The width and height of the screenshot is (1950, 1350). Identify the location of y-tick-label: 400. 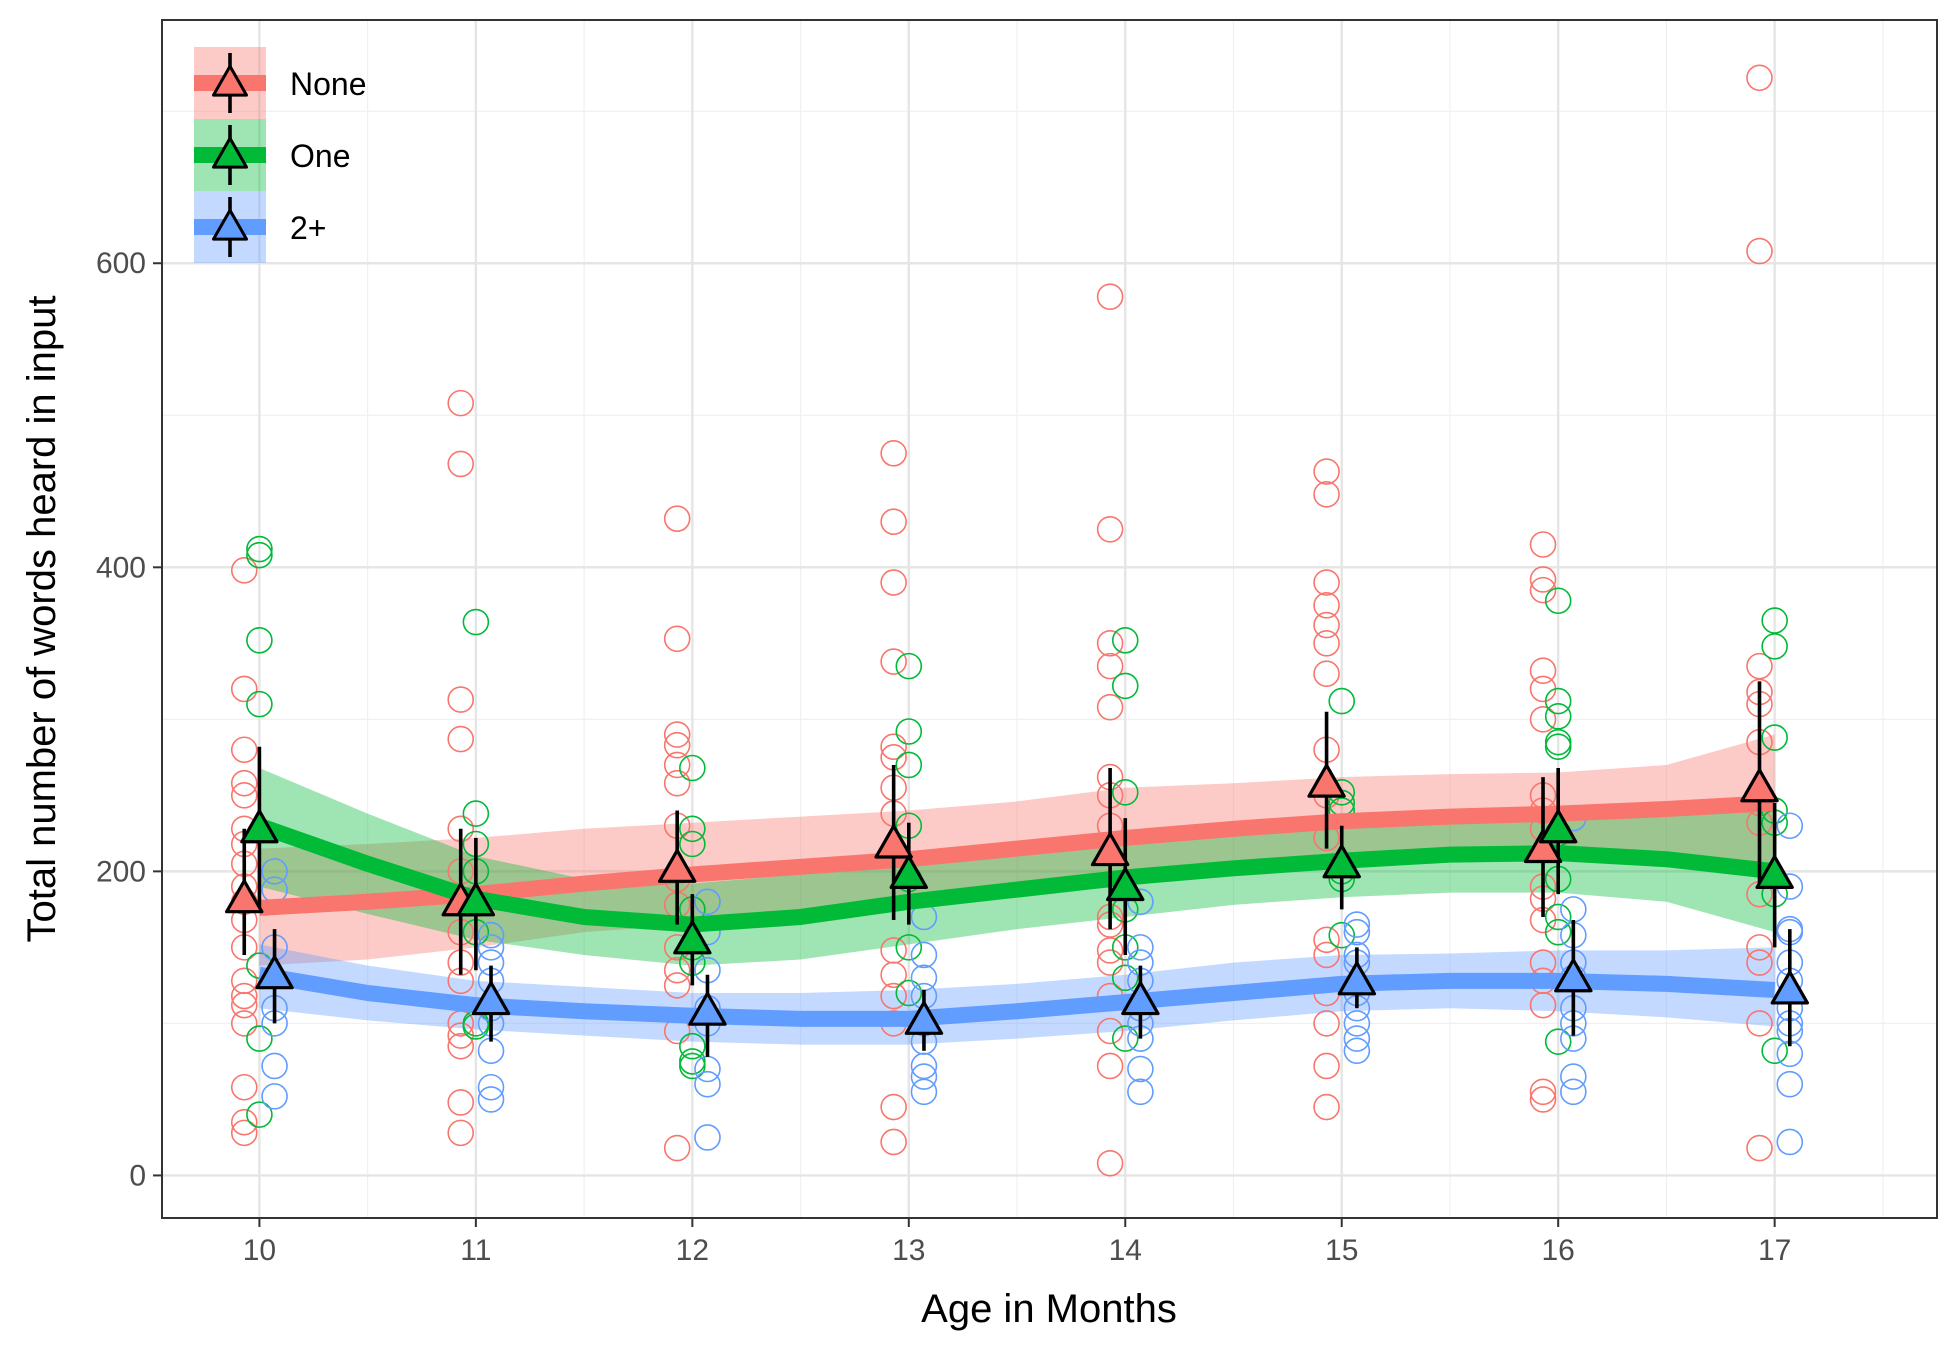
(121, 567).